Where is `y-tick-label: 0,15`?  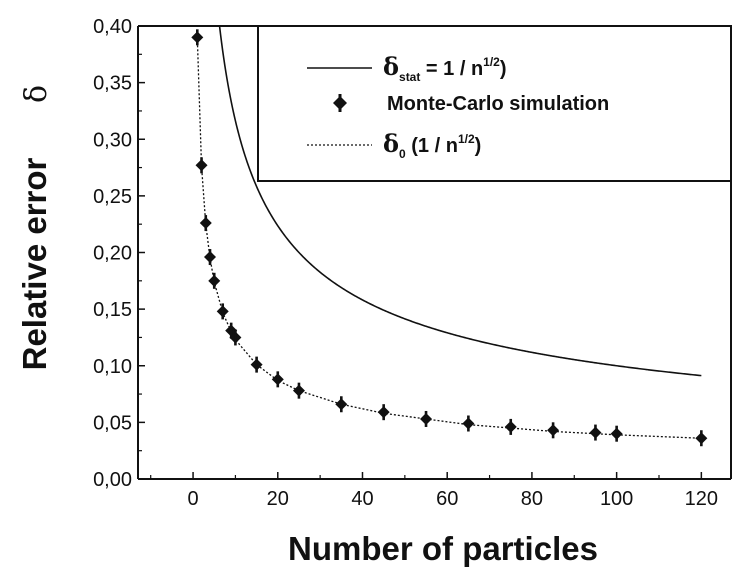
y-tick-label: 0,15 is located at coordinates (112, 310).